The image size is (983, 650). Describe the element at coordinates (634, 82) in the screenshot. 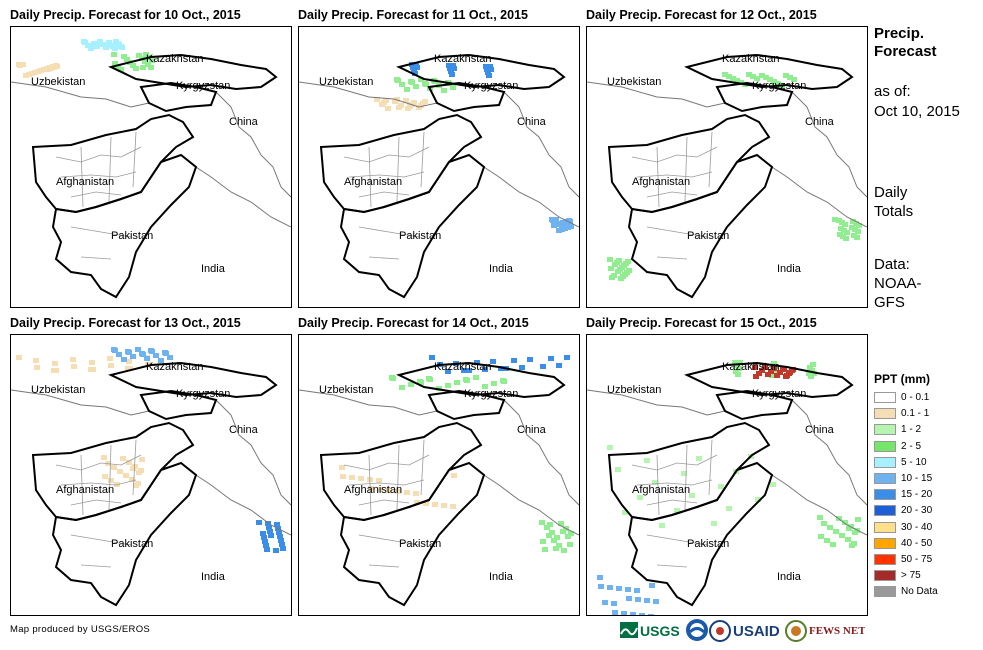

I see `map-label-uzbekistan: Uzbekistan` at that location.